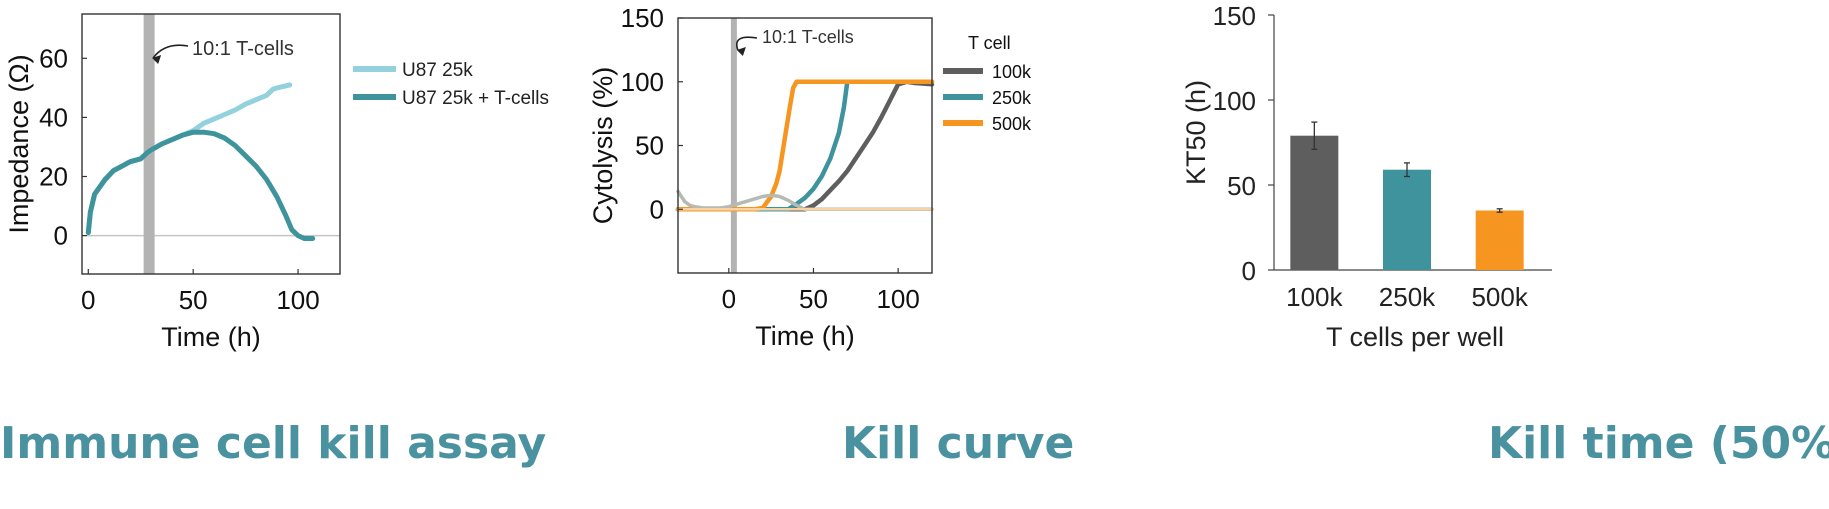 The width and height of the screenshot is (1829, 509). I want to click on y-tick-label: 40, so click(53, 117).